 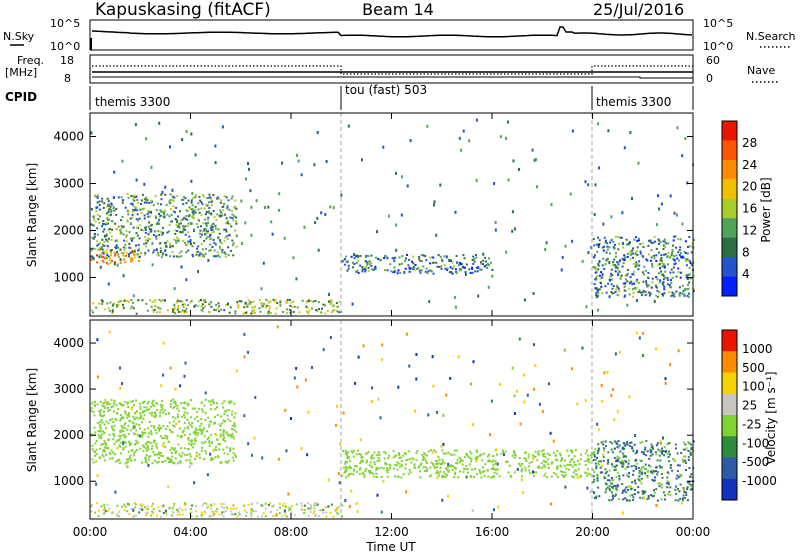 I want to click on colorbar-swatch, so click(x=729, y=267).